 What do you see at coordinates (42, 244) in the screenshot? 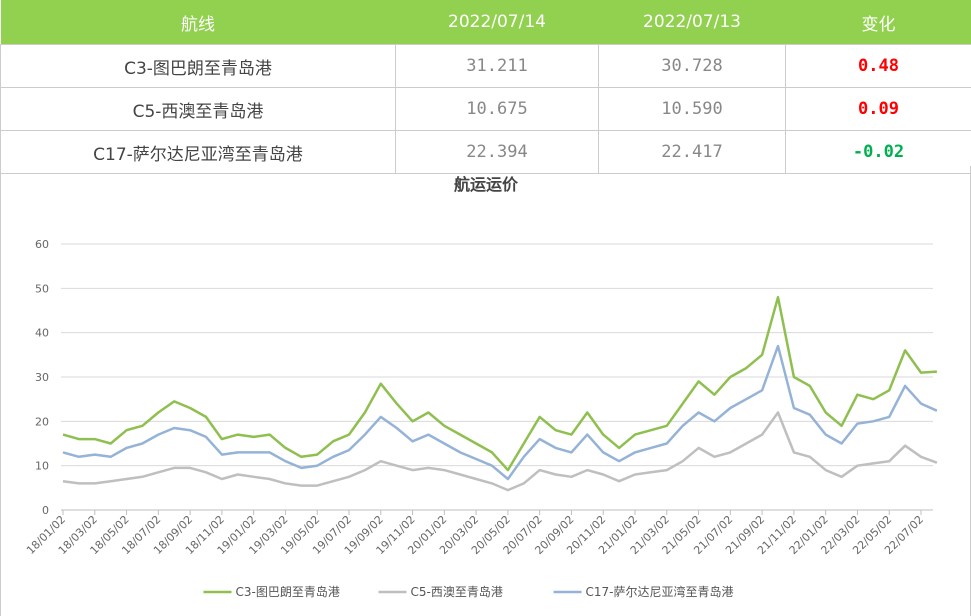
I see `y-tick-label: 60` at bounding box center [42, 244].